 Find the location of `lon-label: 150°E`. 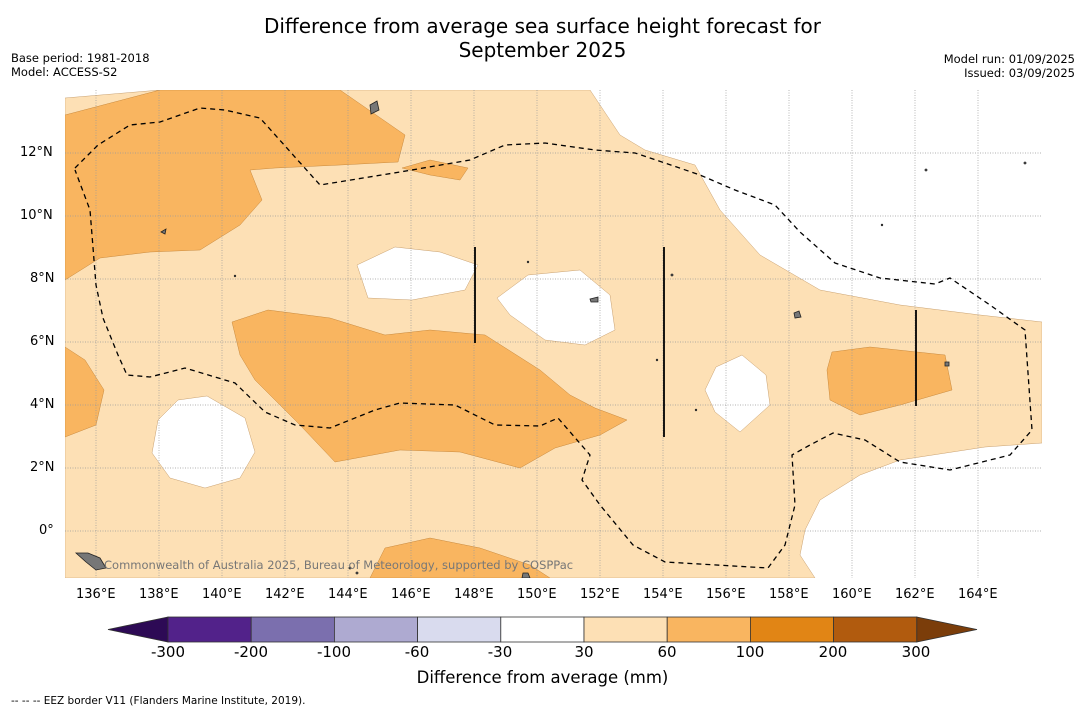

lon-label: 150°E is located at coordinates (537, 594).